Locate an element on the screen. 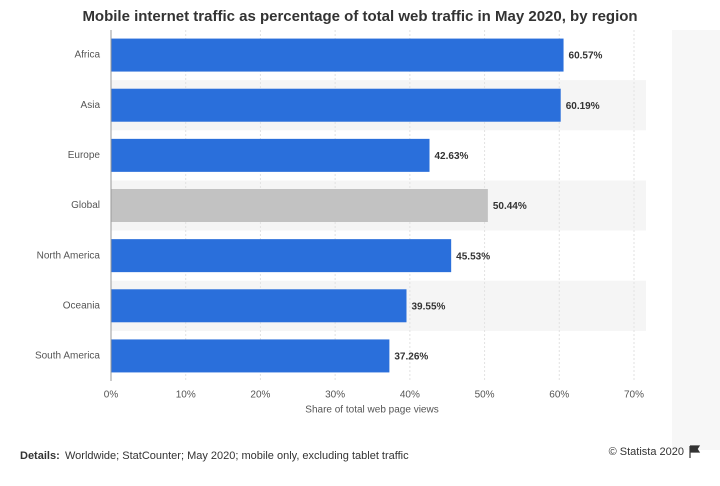  side-panel is located at coordinates (696, 240).